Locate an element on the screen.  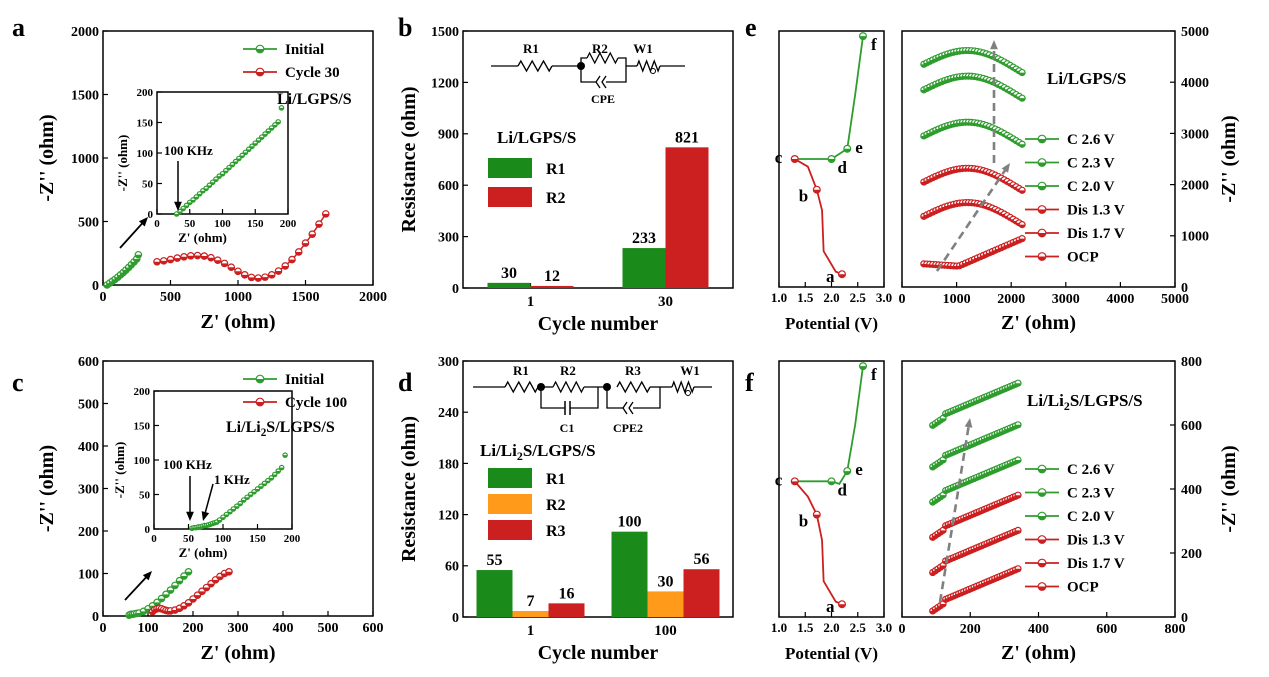
panel-a-xlabel: Z' (ohm) is located at coordinates (238, 322).